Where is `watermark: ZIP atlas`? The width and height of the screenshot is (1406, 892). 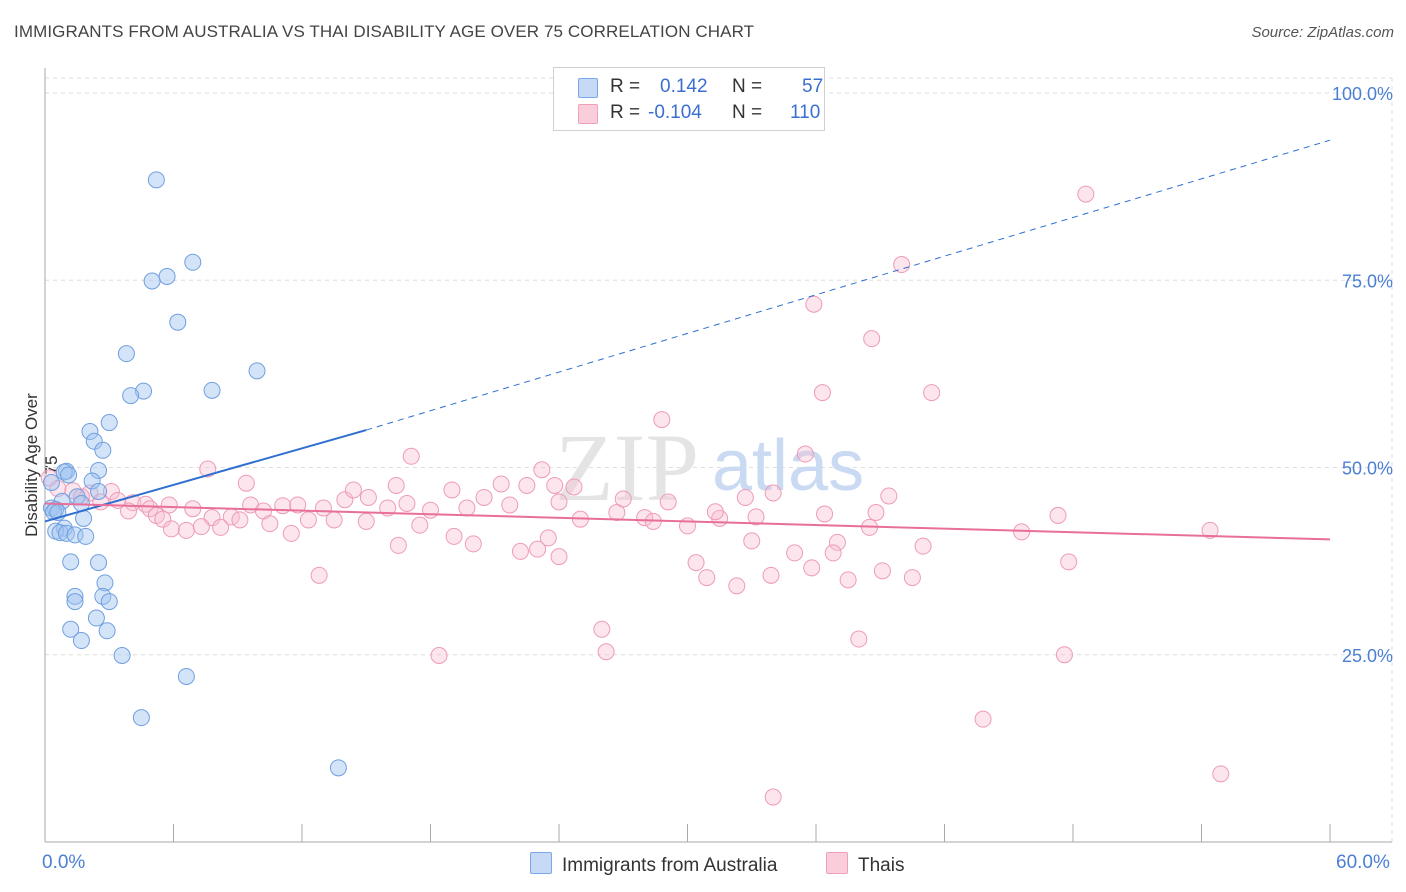
watermark: ZIP atlas is located at coordinates (709, 467).